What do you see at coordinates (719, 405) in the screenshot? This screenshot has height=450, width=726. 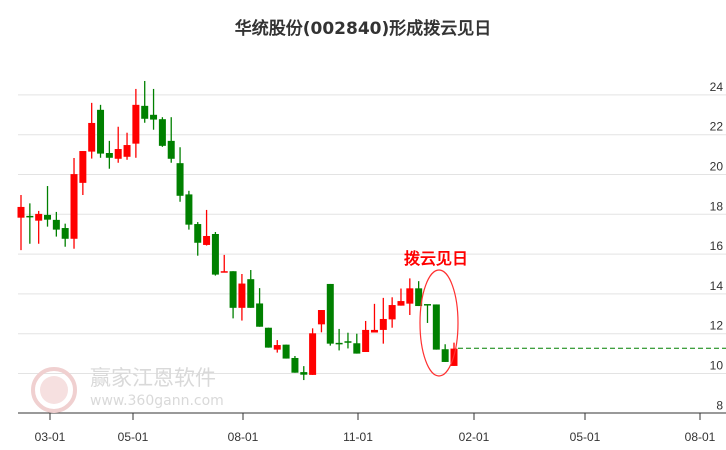 I see `y-tick-label: 8` at bounding box center [719, 405].